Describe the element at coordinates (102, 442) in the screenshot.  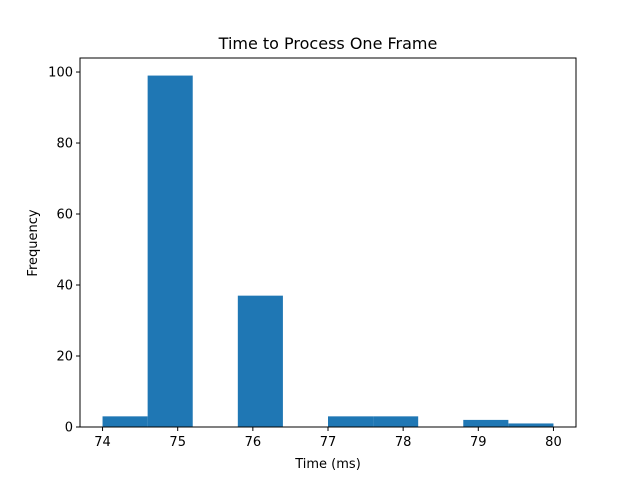
I see `x-tick-label: 74` at that location.